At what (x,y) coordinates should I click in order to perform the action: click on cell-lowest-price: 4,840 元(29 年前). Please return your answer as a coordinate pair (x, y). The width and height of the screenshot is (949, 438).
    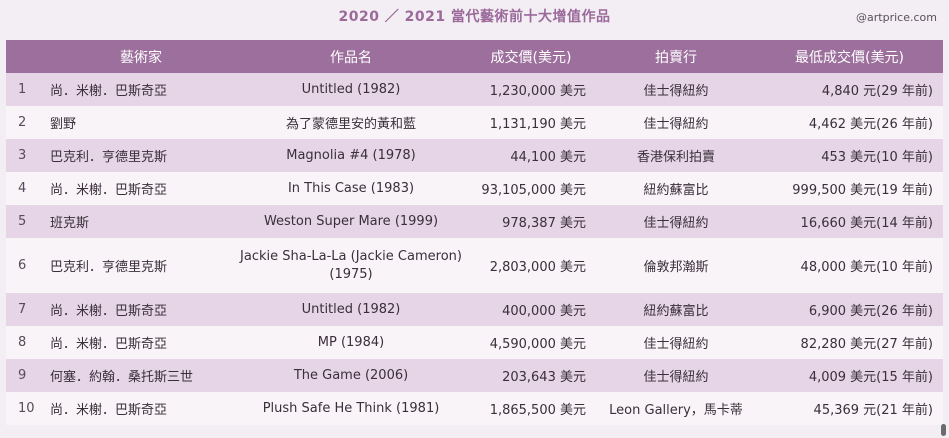
    Looking at the image, I should click on (877, 91).